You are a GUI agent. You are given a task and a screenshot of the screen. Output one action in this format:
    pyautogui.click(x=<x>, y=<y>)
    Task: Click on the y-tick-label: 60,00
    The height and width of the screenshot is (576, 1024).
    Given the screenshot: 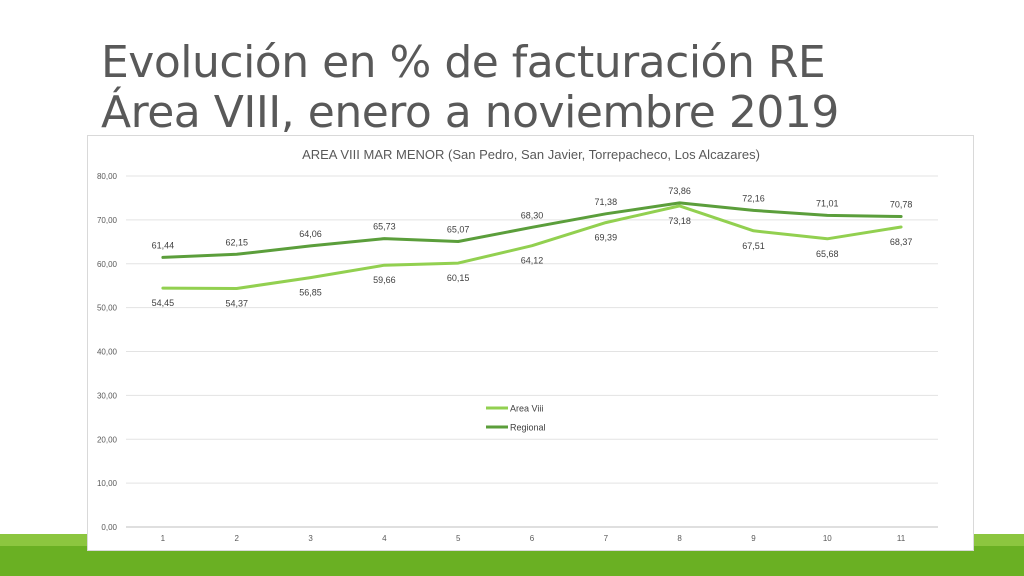 What is the action you would take?
    pyautogui.click(x=107, y=264)
    